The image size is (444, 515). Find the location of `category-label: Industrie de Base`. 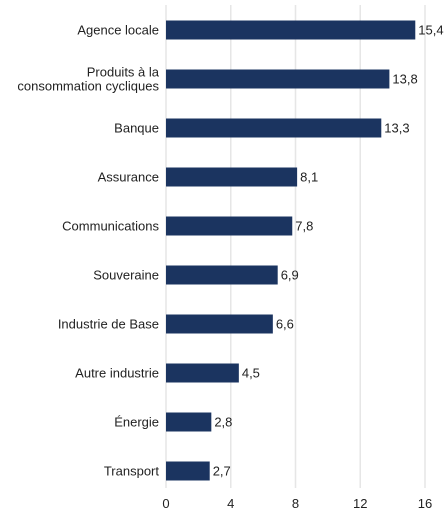

category-label: Industrie de Base is located at coordinates (108, 324).